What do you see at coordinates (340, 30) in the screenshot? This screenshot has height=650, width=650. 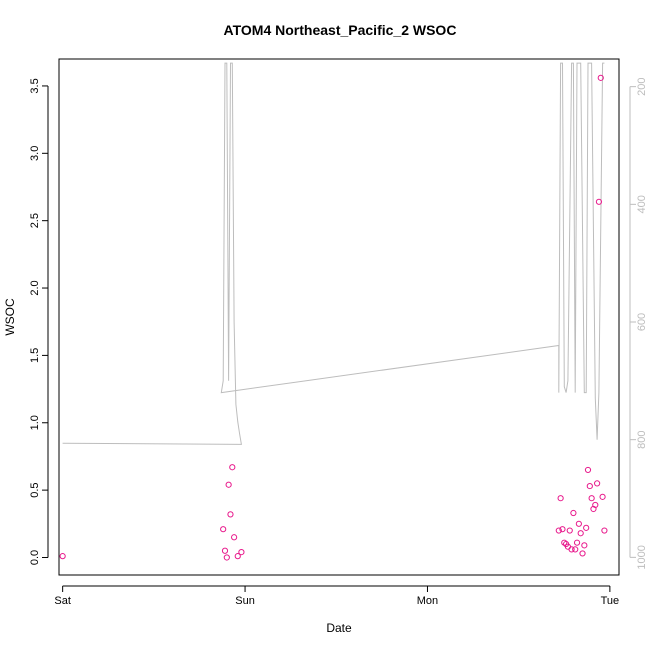 I see `chart-title: ATOM4 Northeast_Pacific_2 WSOC` at bounding box center [340, 30].